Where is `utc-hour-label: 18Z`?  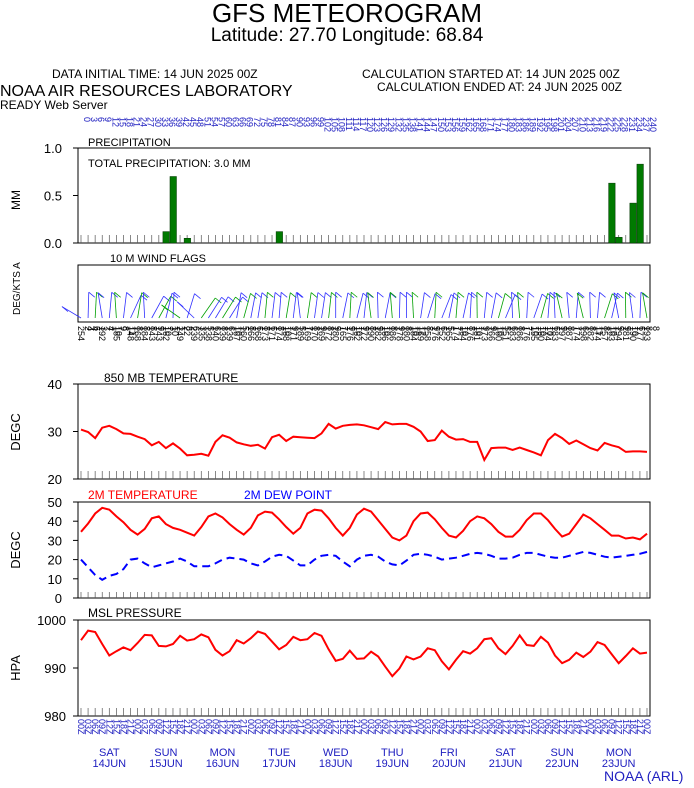
utc-hour-label: 18Z is located at coordinates (293, 727).